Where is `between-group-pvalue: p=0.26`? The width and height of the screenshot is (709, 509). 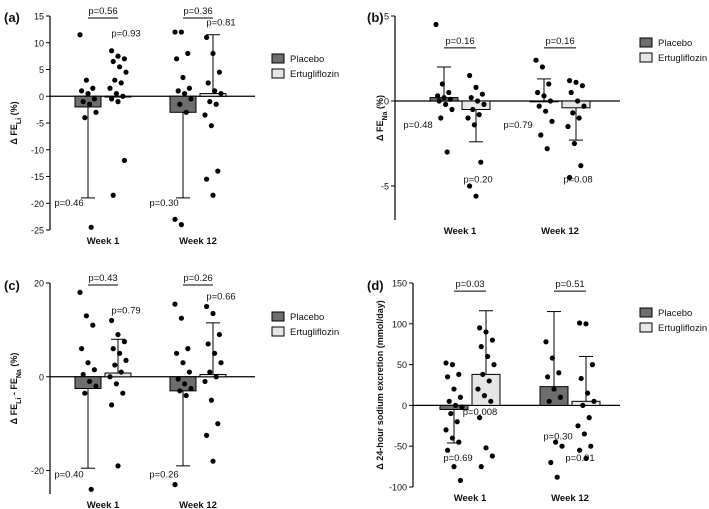 between-group-pvalue: p=0.26 is located at coordinates (197, 278).